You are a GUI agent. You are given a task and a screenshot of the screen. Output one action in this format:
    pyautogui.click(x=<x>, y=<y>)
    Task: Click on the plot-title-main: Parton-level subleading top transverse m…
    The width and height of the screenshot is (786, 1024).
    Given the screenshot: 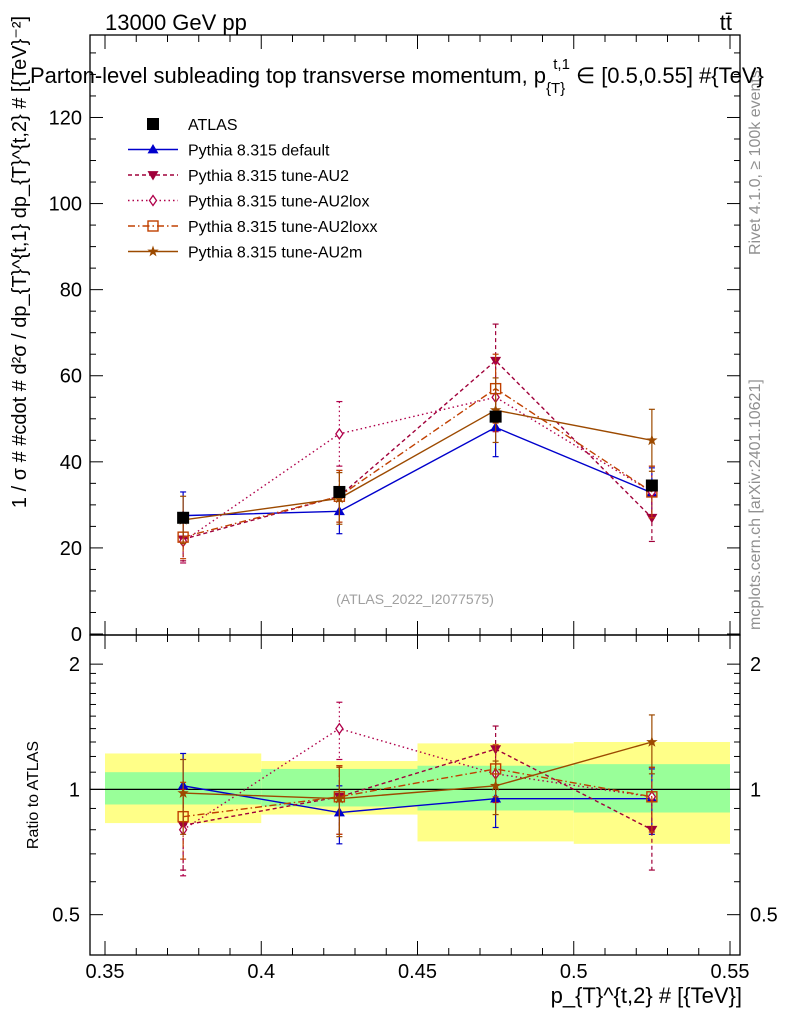 What is the action you would take?
    pyautogui.click(x=288, y=75)
    